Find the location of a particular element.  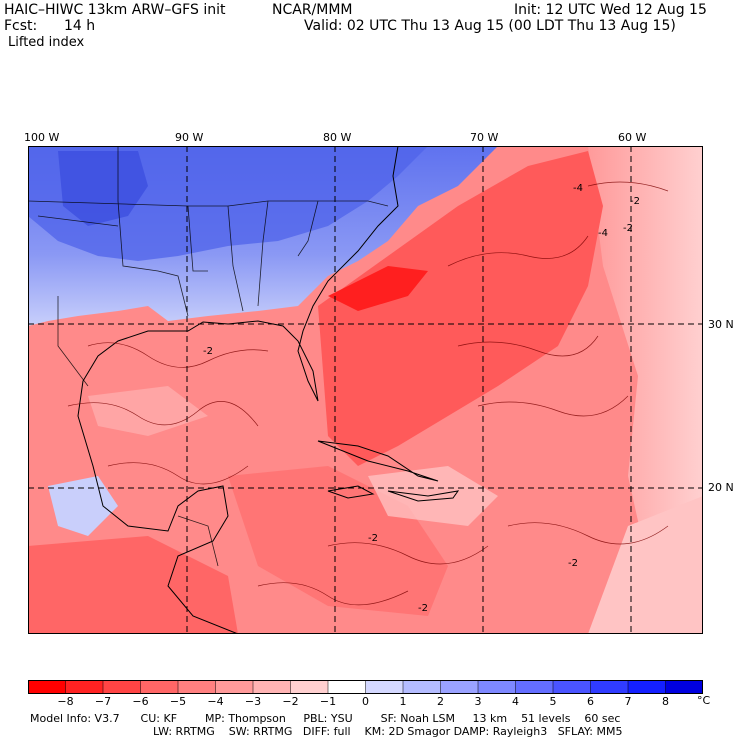

colorbar-label: 0 is located at coordinates (365, 701).